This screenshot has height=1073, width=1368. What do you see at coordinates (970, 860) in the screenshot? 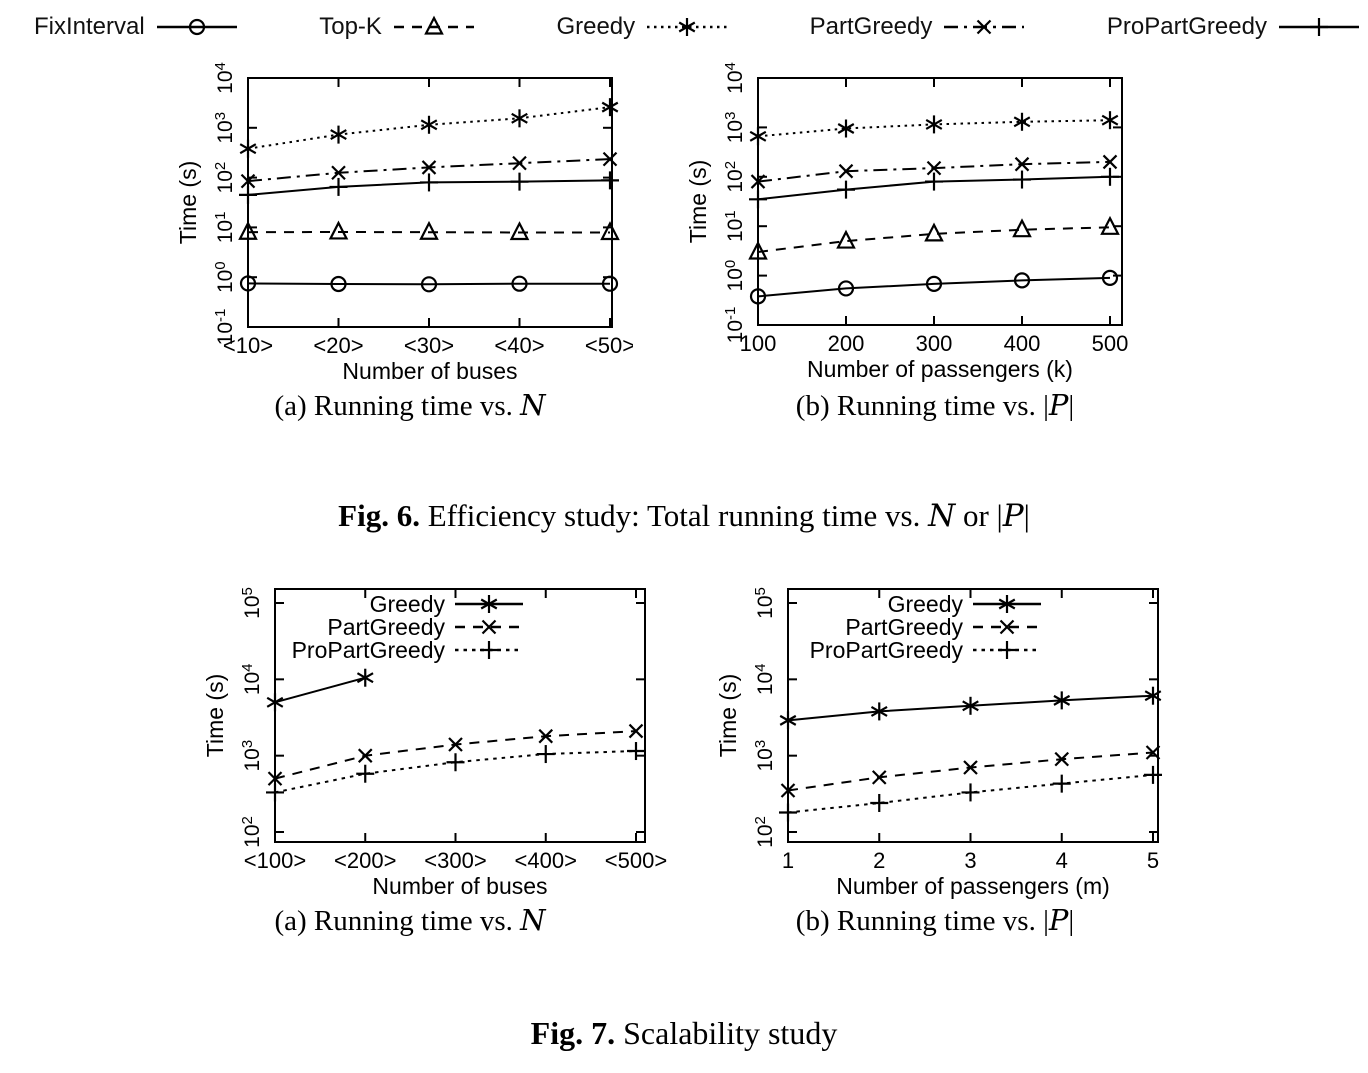
I see `svg-text: 3` at bounding box center [970, 860].